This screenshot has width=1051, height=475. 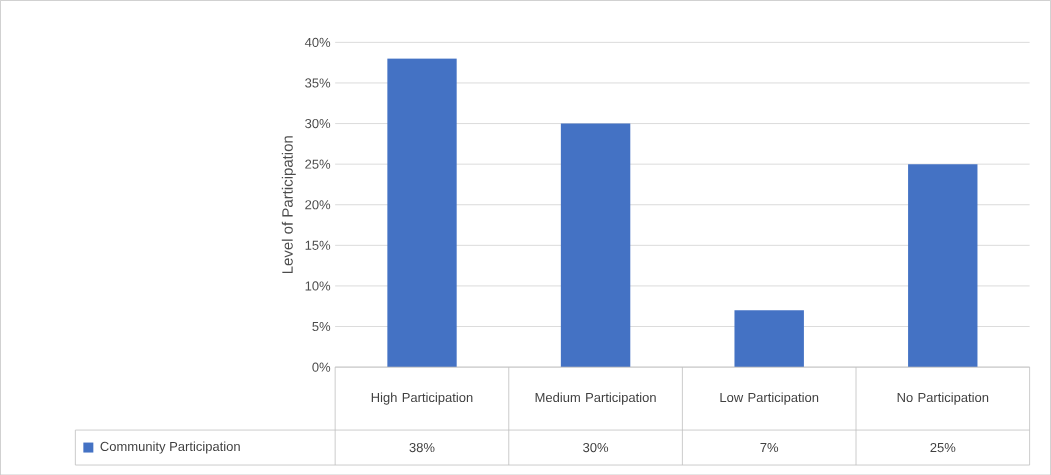 What do you see at coordinates (422, 398) in the screenshot?
I see `x-tick-label: High Participation` at bounding box center [422, 398].